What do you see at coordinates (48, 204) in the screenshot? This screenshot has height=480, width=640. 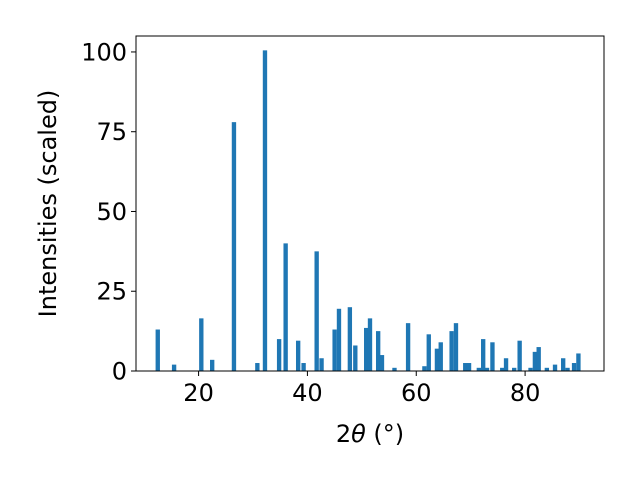 I see `y-axis-label: Intensities (scaled)` at bounding box center [48, 204].